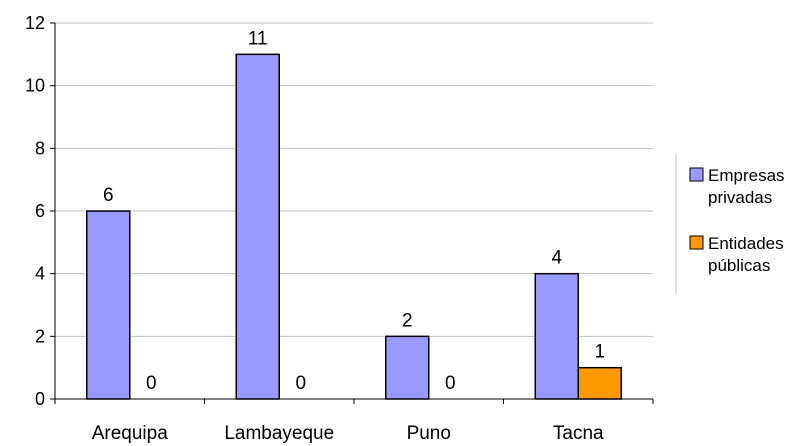  Describe the element at coordinates (429, 433) in the screenshot. I see `category-label: Puno` at that location.